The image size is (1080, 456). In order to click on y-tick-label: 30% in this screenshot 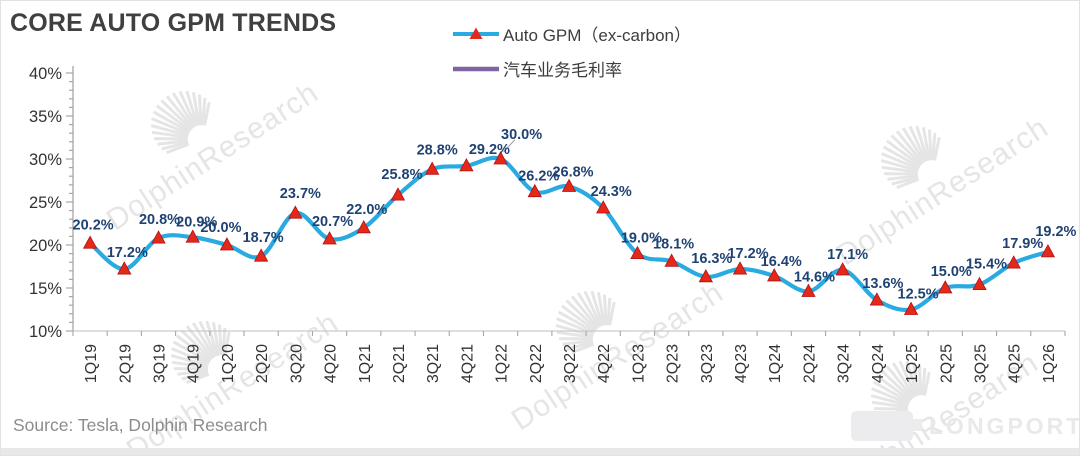, I will do `click(45, 160)`.